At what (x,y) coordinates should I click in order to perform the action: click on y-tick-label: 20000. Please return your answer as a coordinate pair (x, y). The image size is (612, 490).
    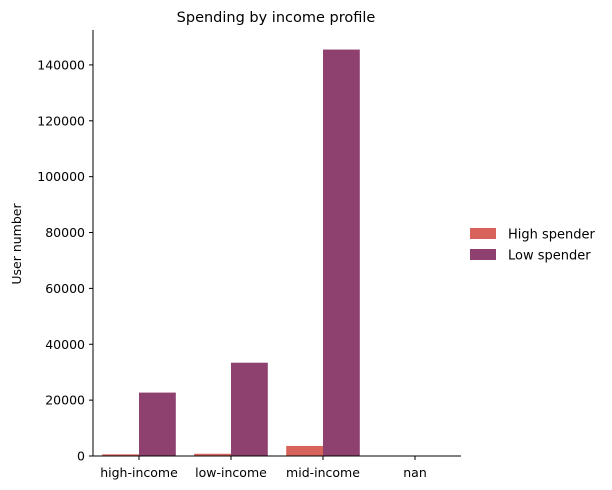
    Looking at the image, I should click on (65, 400).